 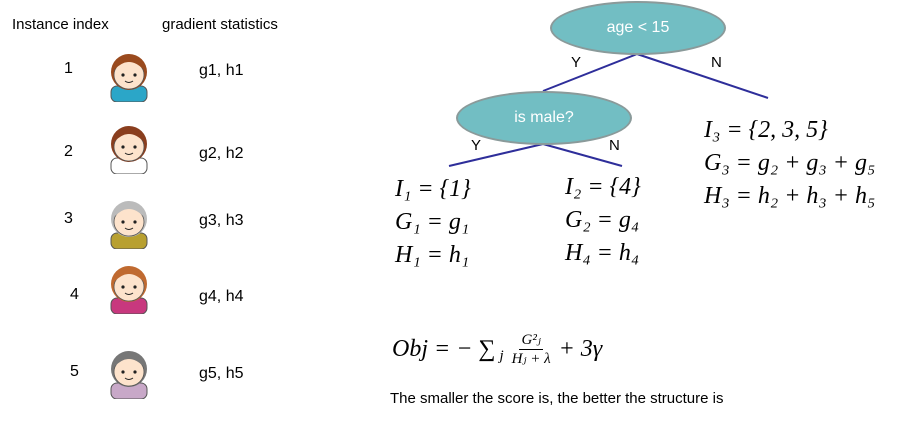 I want to click on boy-avatar-icon, so click(x=129, y=78).